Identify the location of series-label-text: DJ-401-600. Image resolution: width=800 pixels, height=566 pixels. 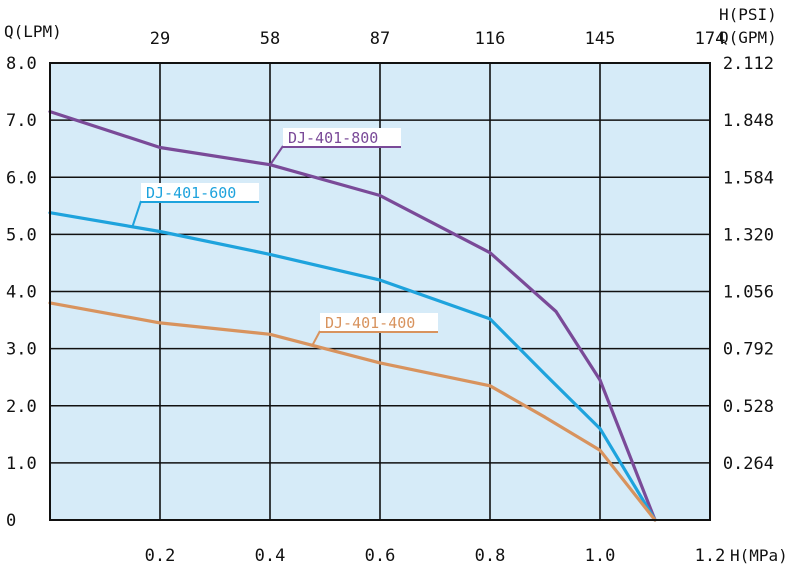
(191, 193).